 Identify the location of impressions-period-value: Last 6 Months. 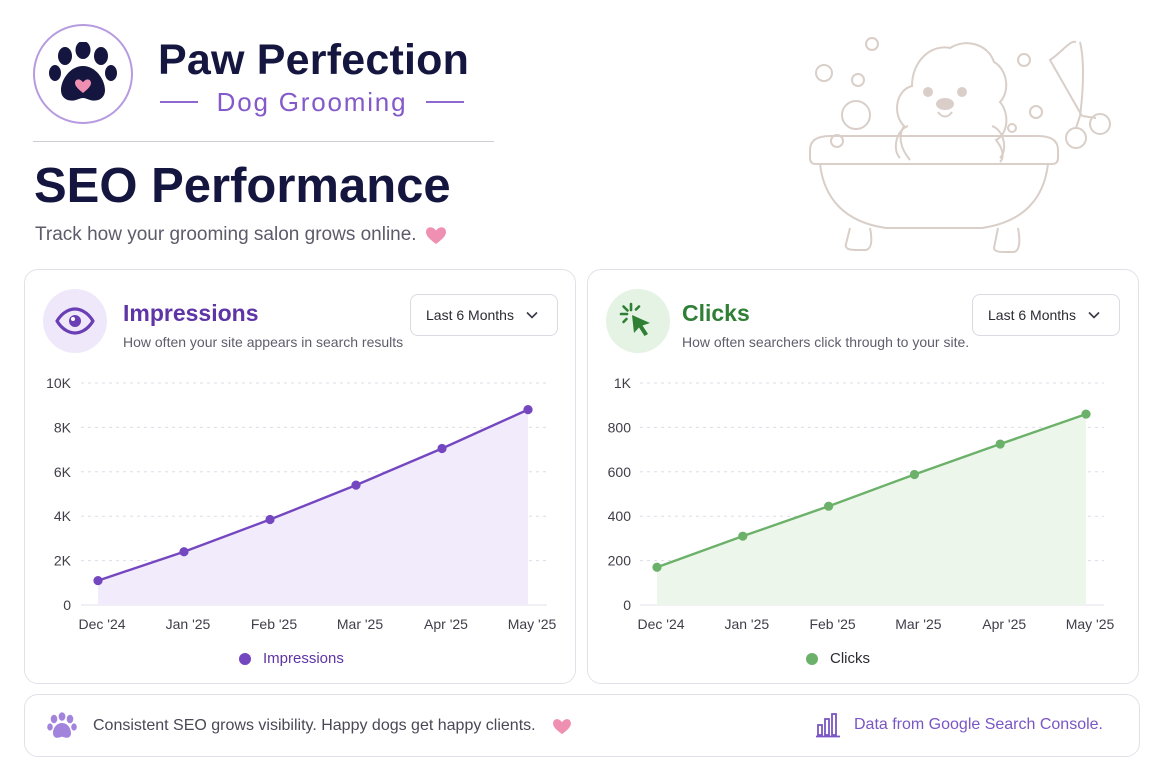
(470, 315).